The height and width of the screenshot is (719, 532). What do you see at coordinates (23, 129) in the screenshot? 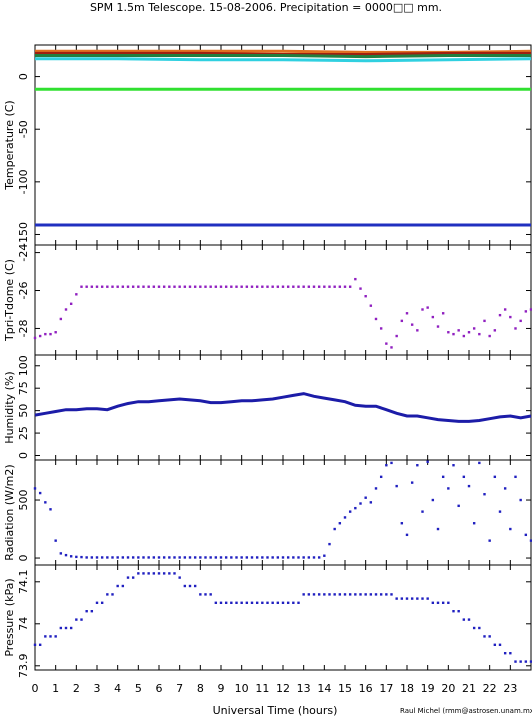
I see `y-tick-label: -50` at bounding box center [23, 129].